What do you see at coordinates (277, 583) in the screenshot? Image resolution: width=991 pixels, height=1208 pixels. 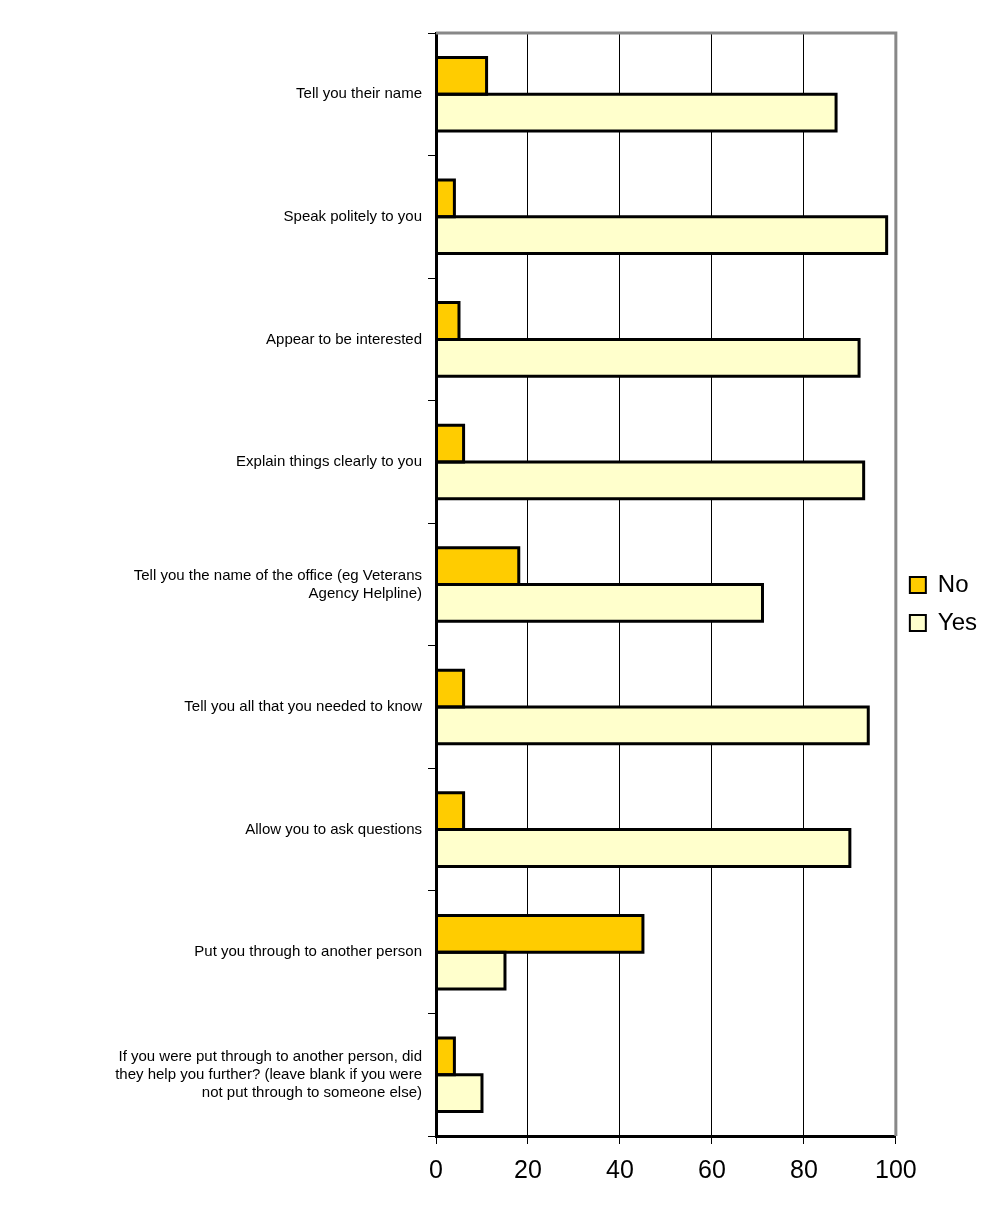 I see `y-tick-label: Tell you the name of the office (eg Veterans Agency Helpline)` at bounding box center [277, 583].